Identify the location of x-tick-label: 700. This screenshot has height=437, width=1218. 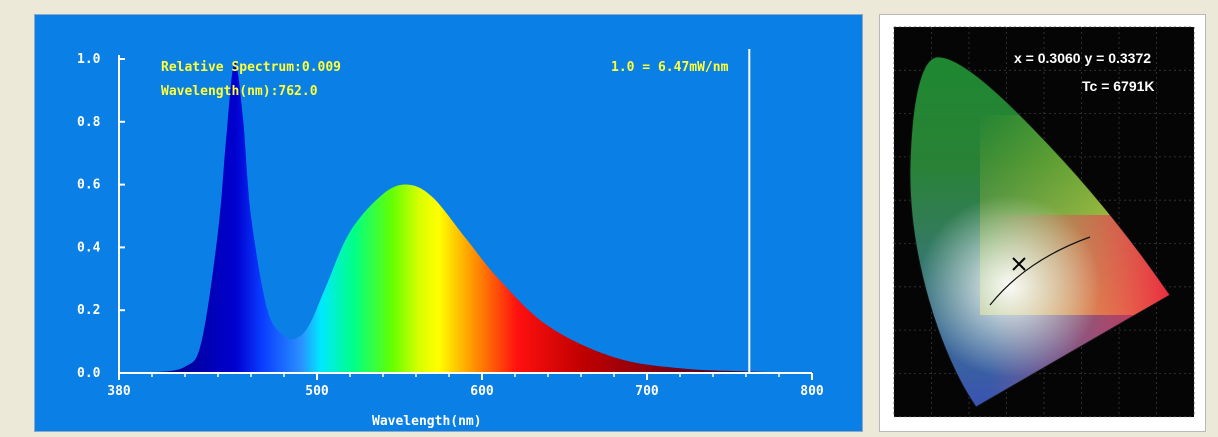
(647, 391).